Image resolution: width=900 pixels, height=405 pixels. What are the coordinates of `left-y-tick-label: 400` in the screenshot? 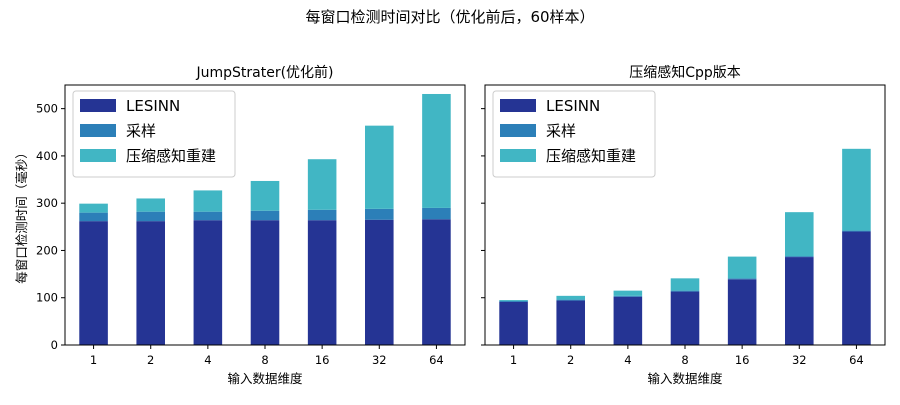 It's located at (47, 156).